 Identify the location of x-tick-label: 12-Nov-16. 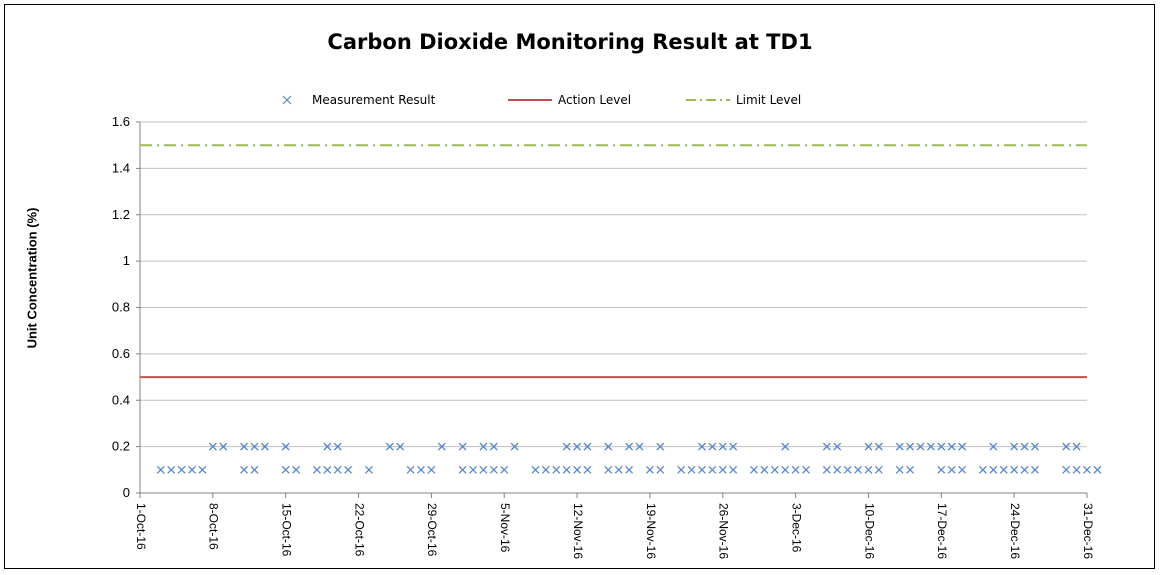
(578, 531).